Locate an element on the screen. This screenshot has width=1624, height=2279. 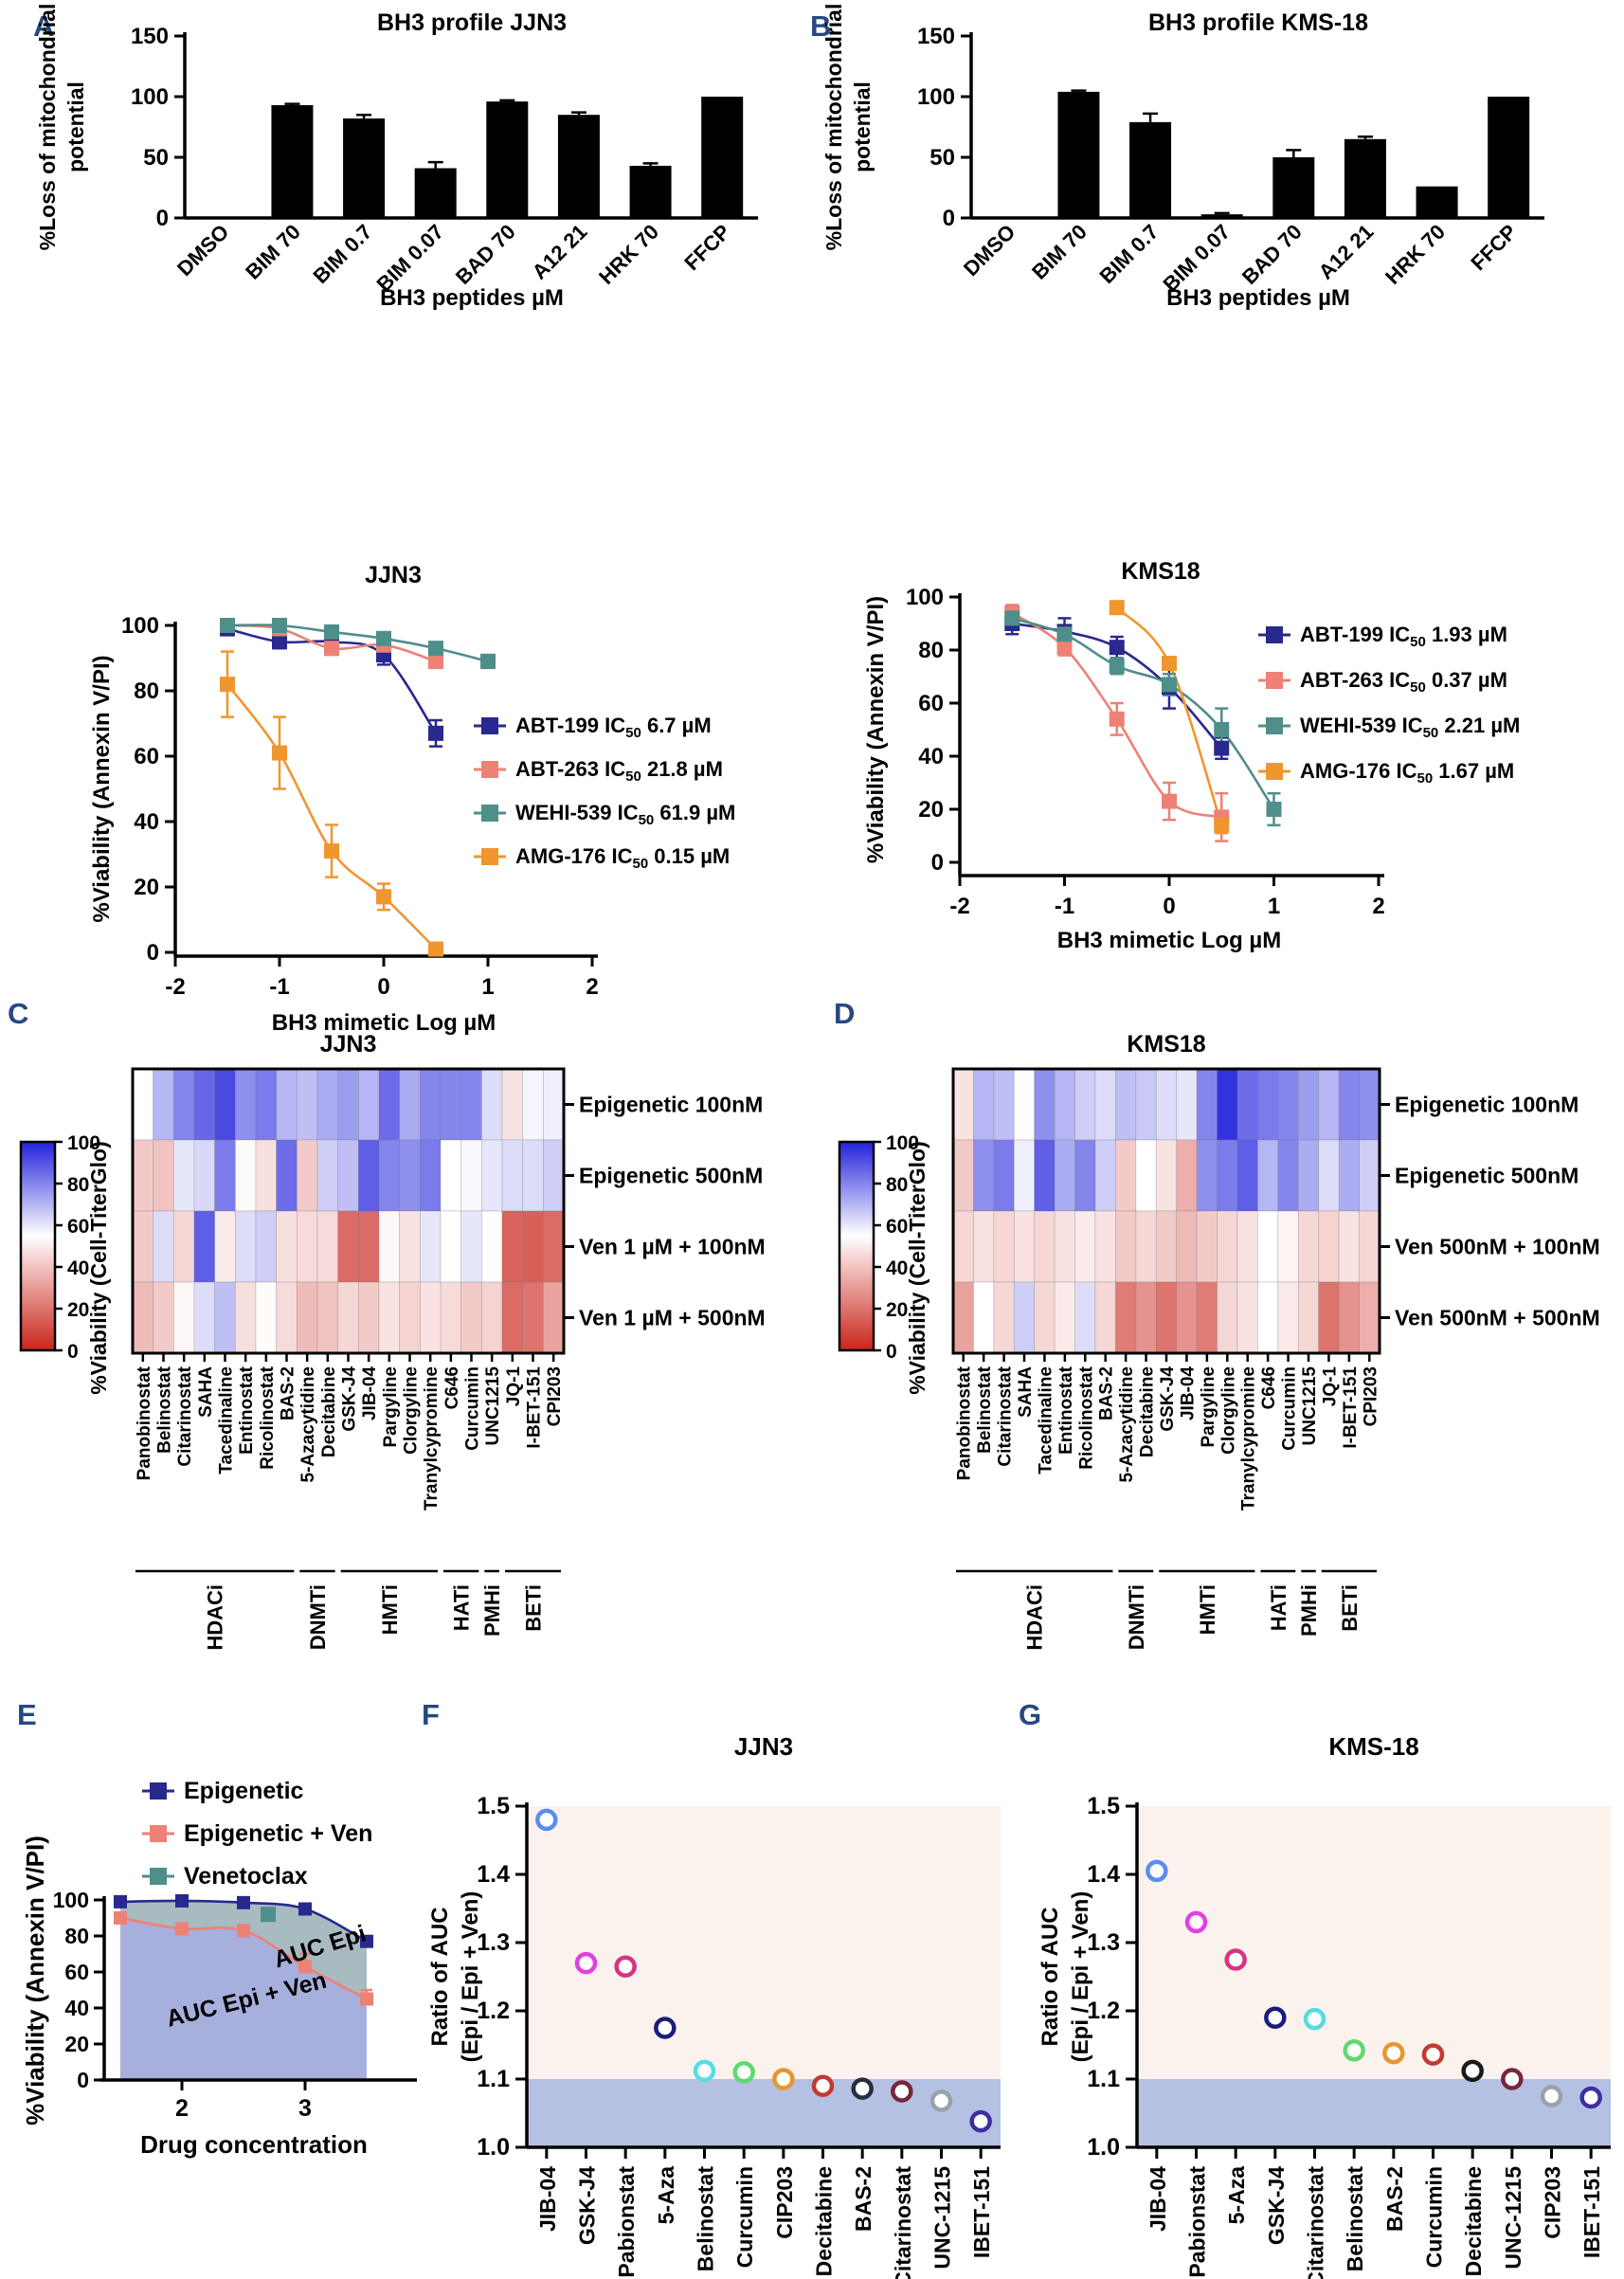
x-category-label: Curcumin is located at coordinates (744, 2217).